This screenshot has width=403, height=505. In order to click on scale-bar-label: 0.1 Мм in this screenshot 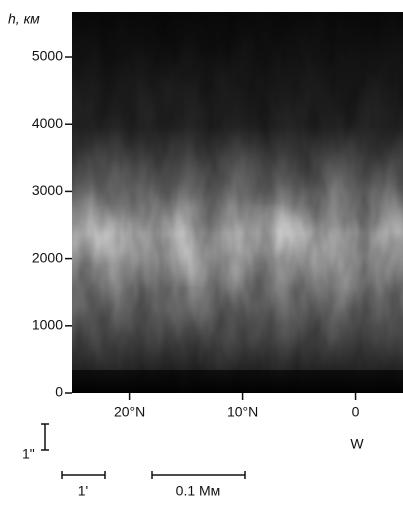, I will do `click(198, 491)`.